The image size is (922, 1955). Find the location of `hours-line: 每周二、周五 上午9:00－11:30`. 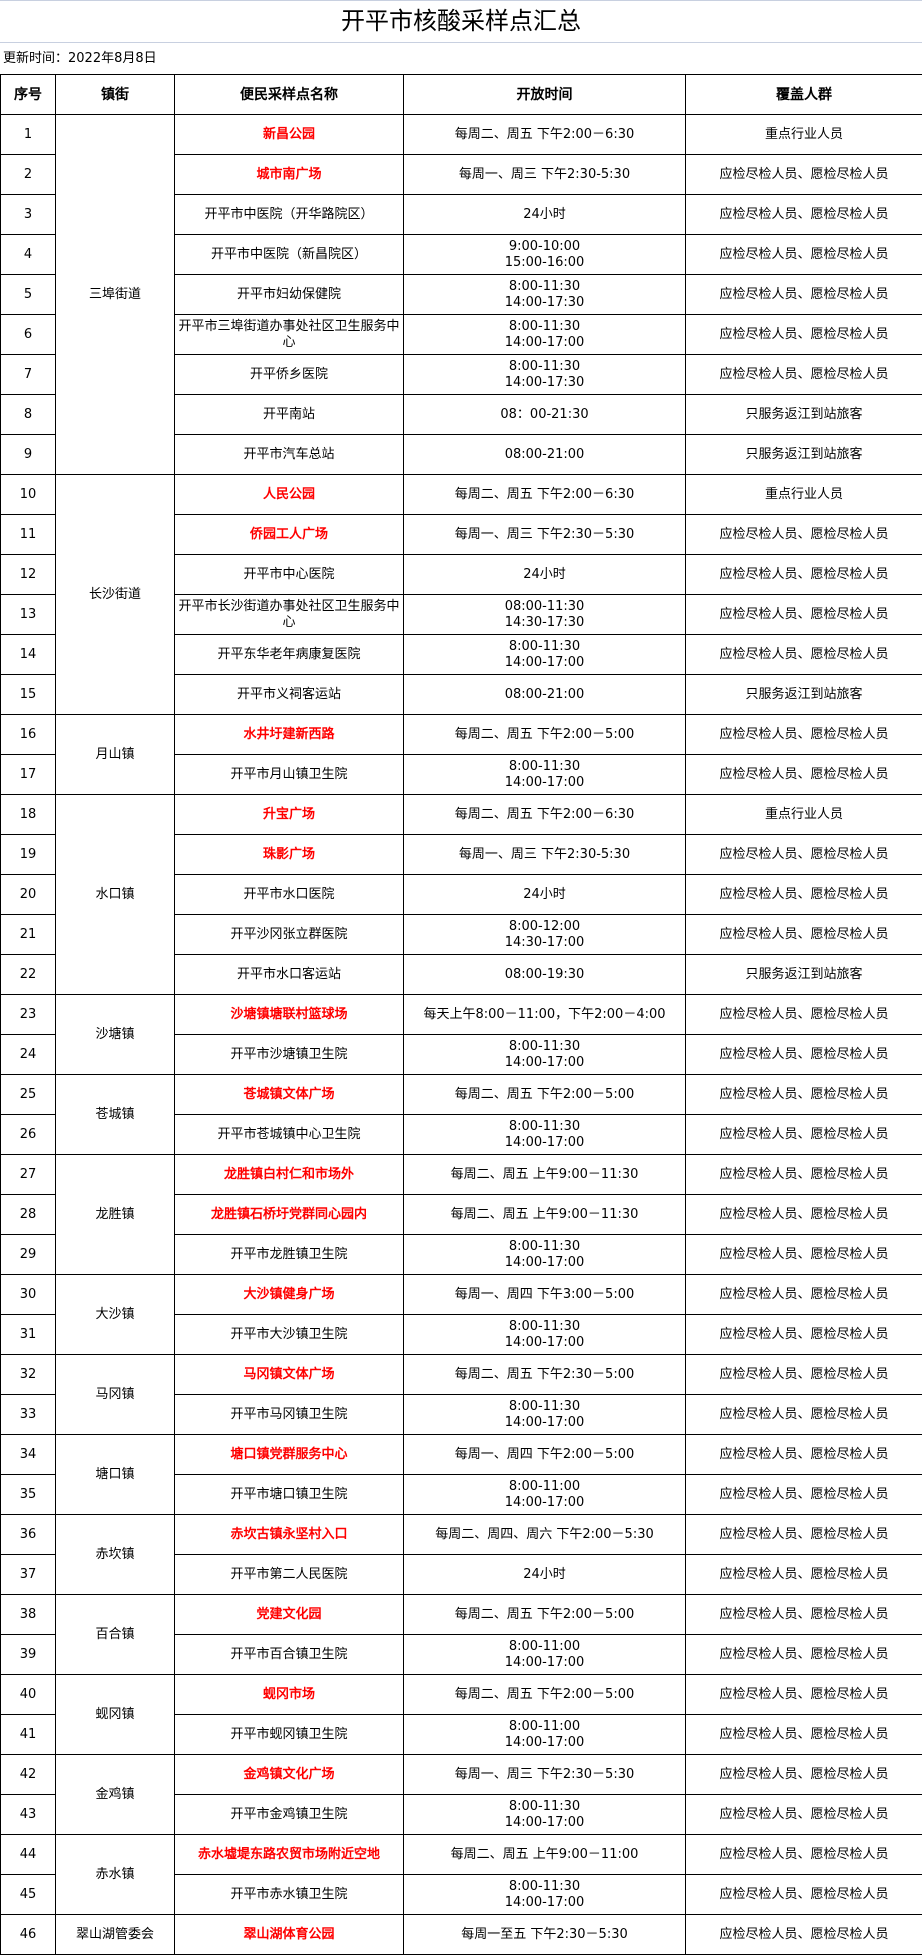

hours-line: 每周二、周五 上午9:00－11:30 is located at coordinates (544, 1215).